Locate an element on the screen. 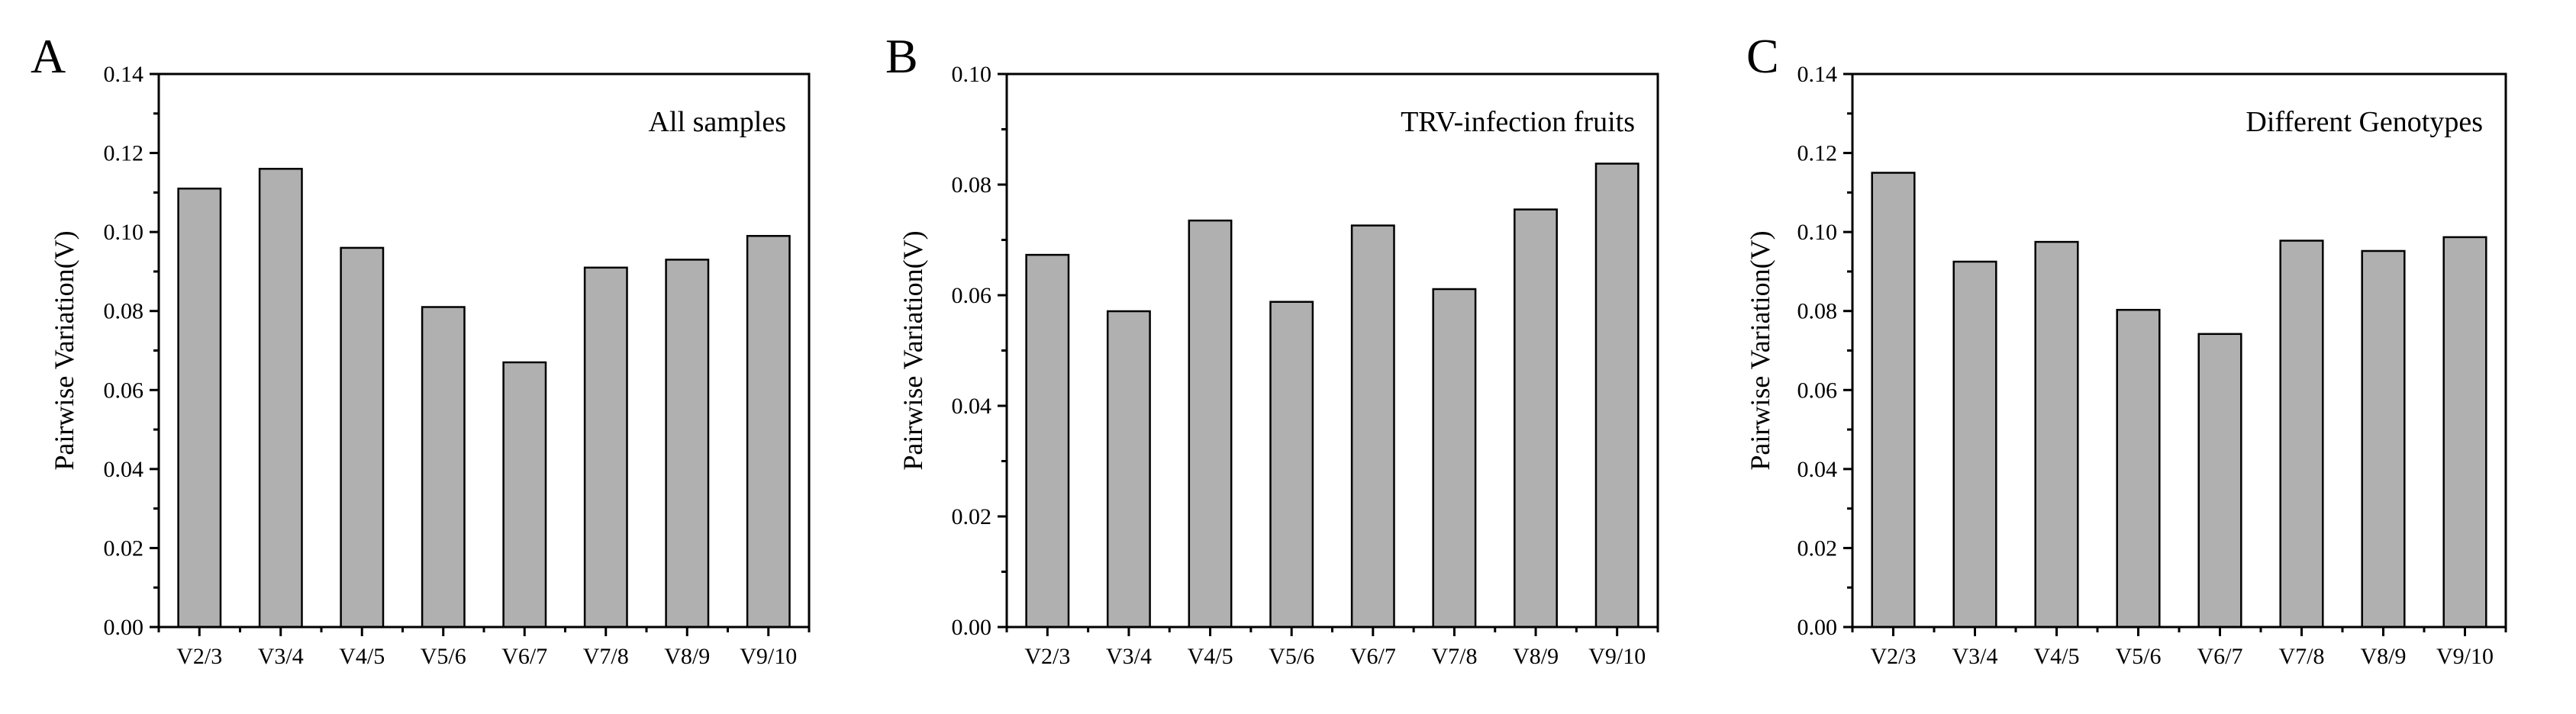  chart-title: TRV-infection fruits is located at coordinates (1518, 122).